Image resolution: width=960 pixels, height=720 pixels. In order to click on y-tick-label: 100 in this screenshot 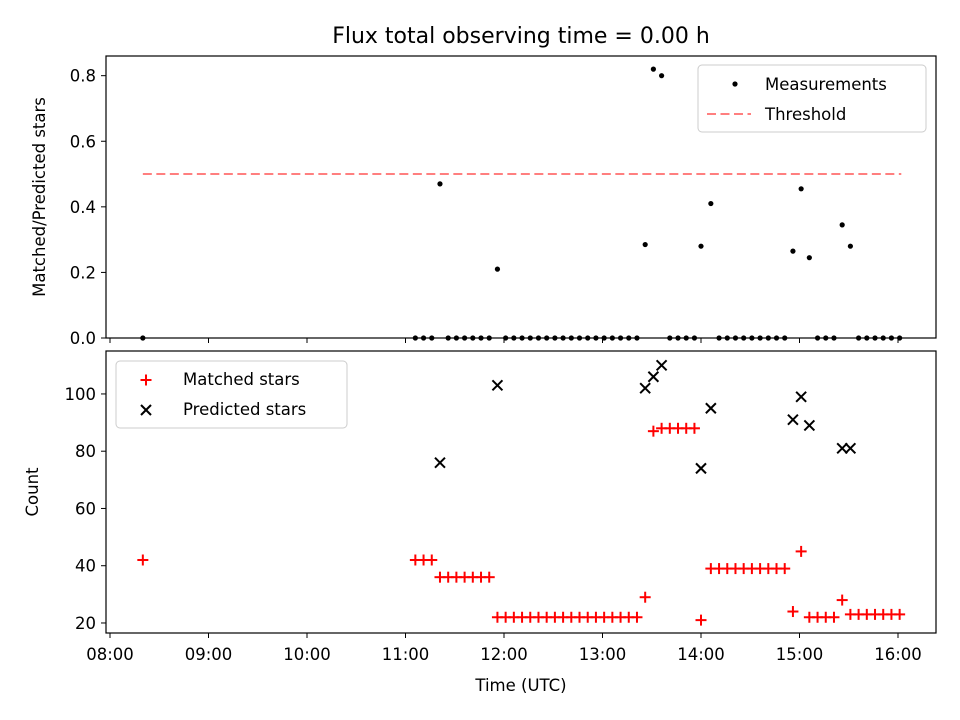, I will do `click(81, 394)`.